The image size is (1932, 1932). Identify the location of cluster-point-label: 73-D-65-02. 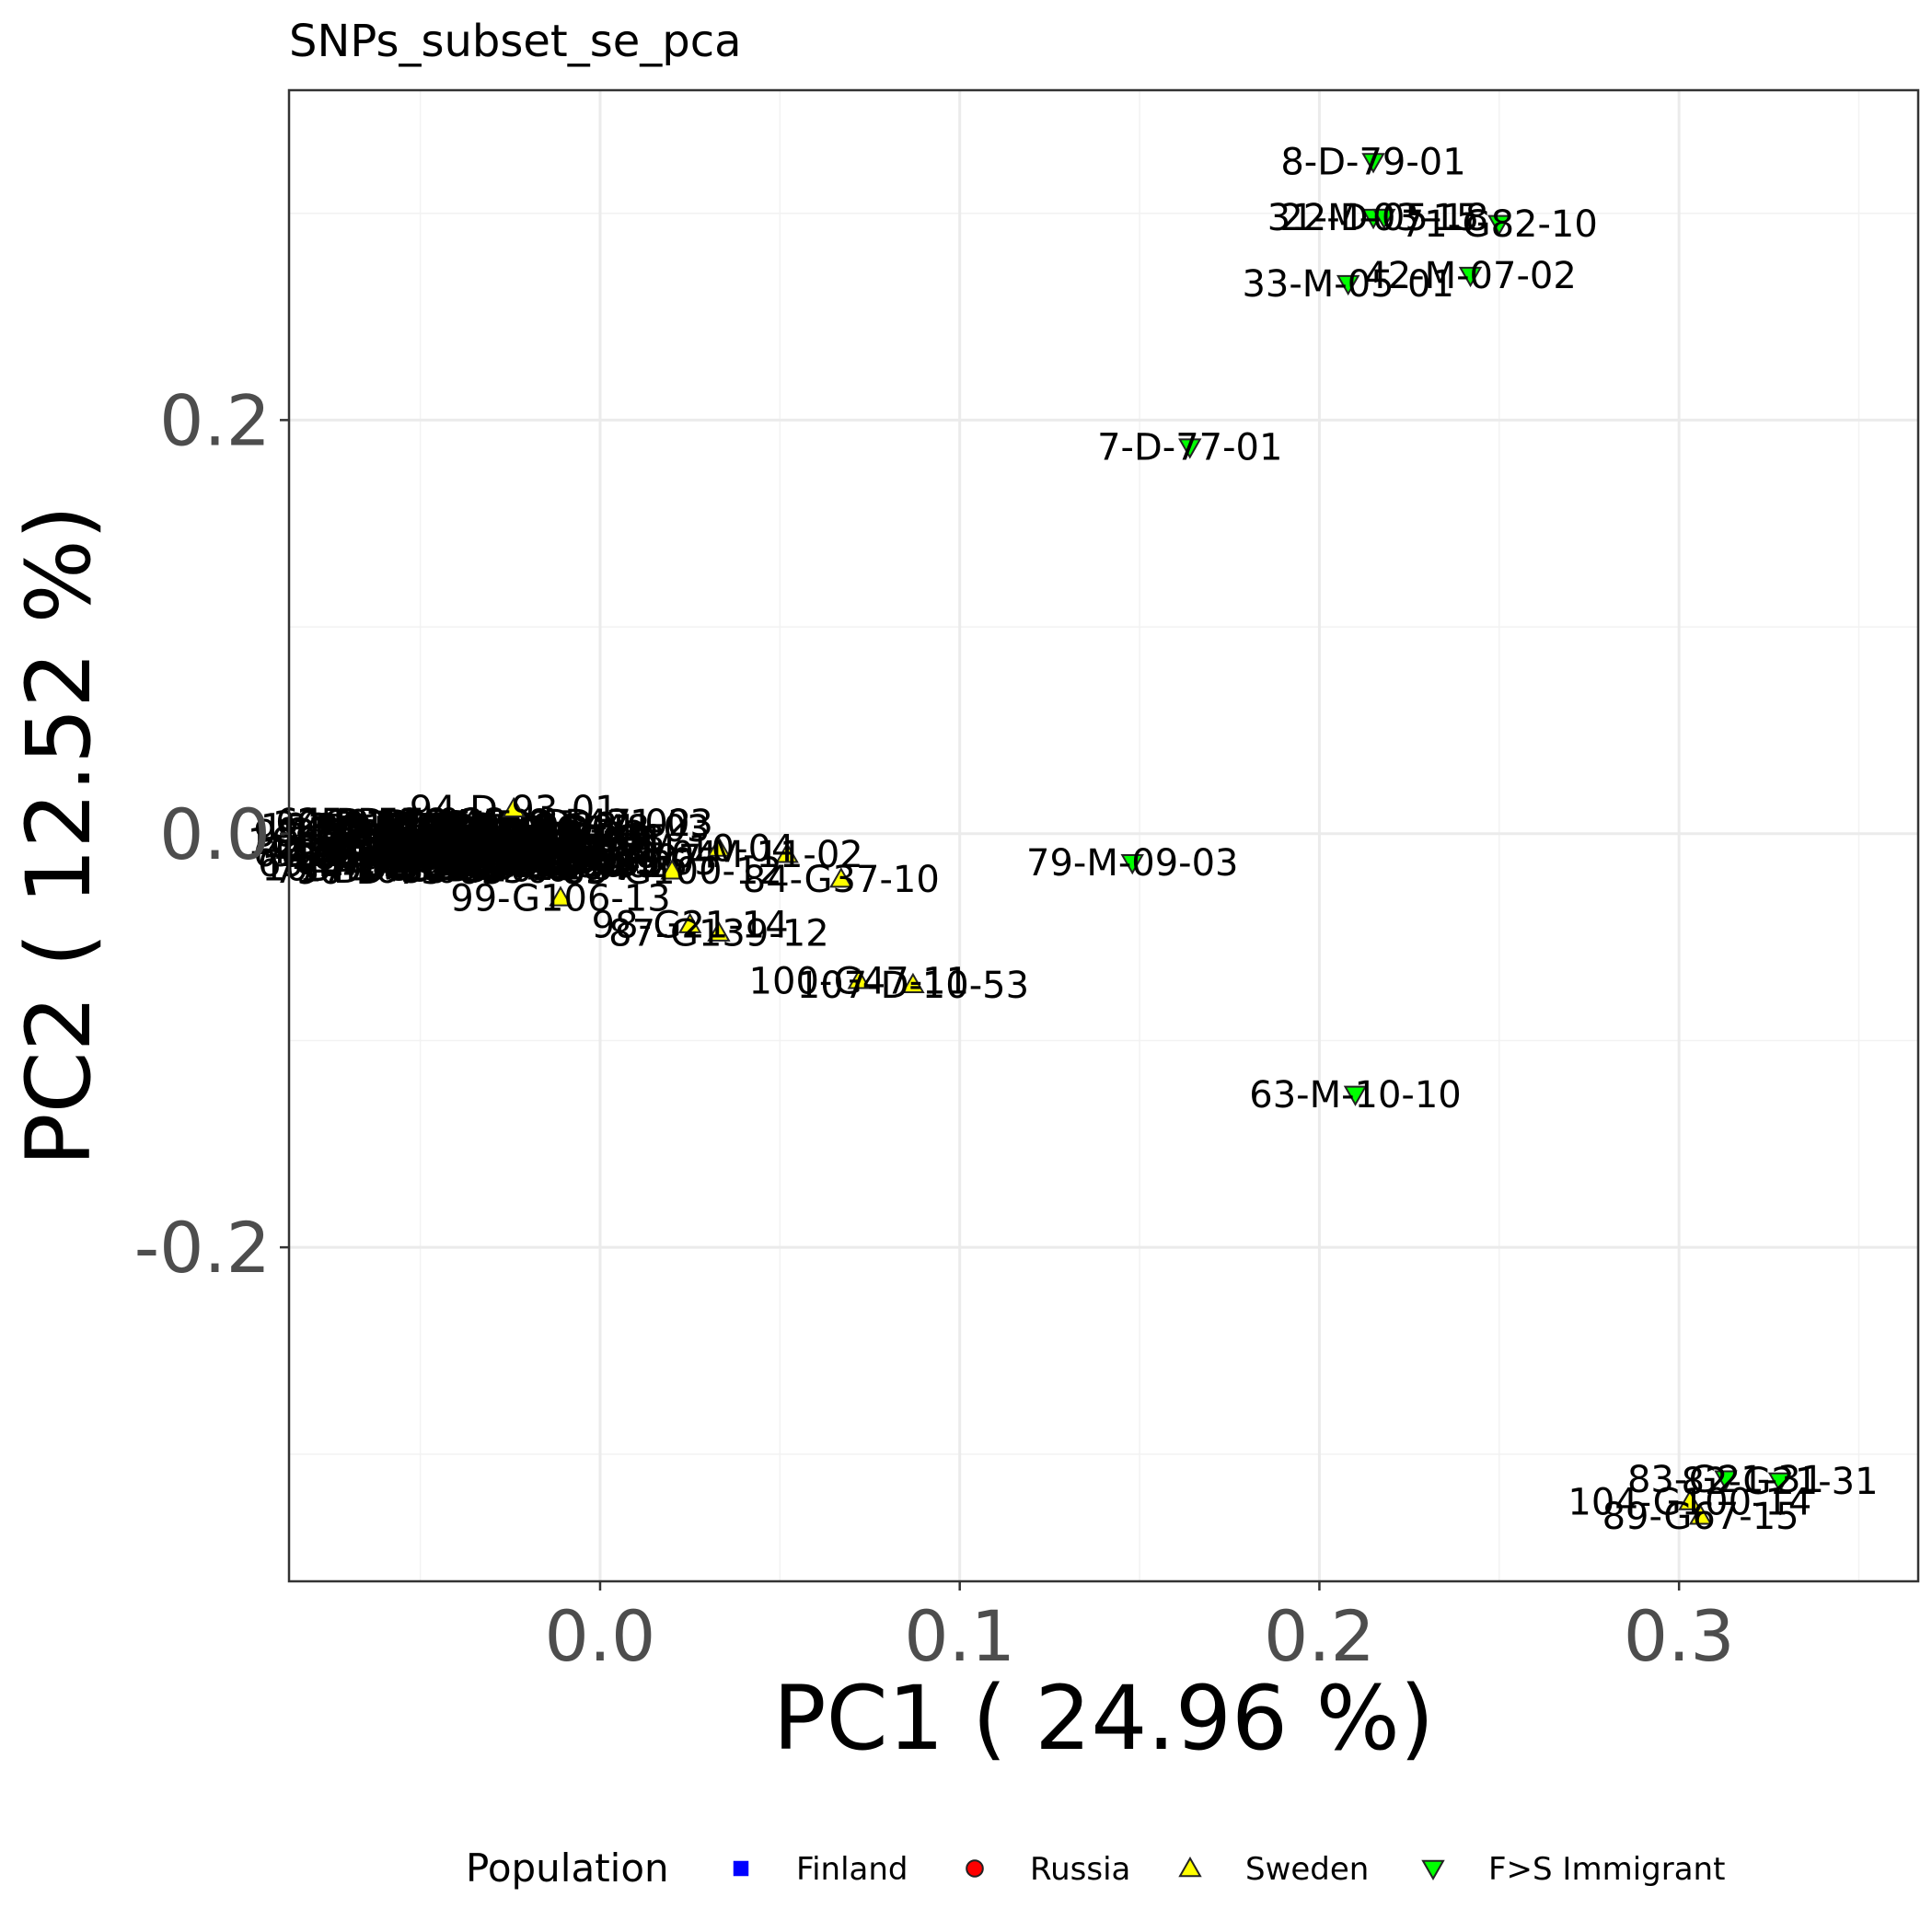
(418, 830).